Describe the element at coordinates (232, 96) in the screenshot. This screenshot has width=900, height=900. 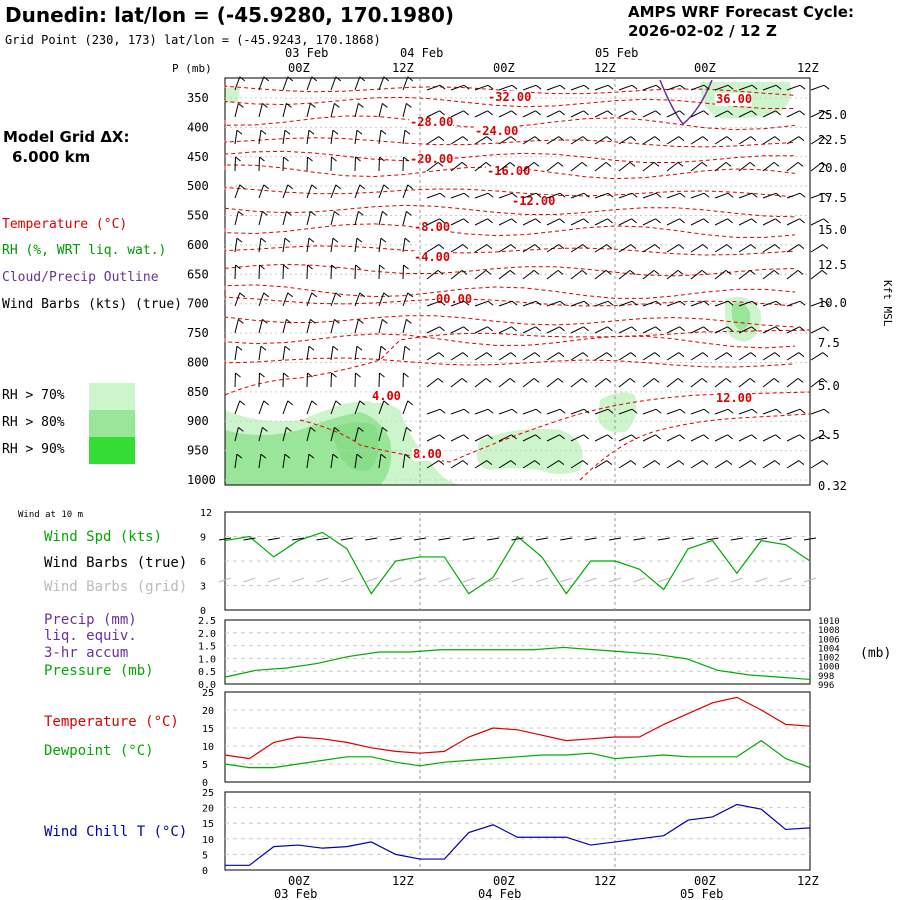
I see `rh70-region-top-left` at that location.